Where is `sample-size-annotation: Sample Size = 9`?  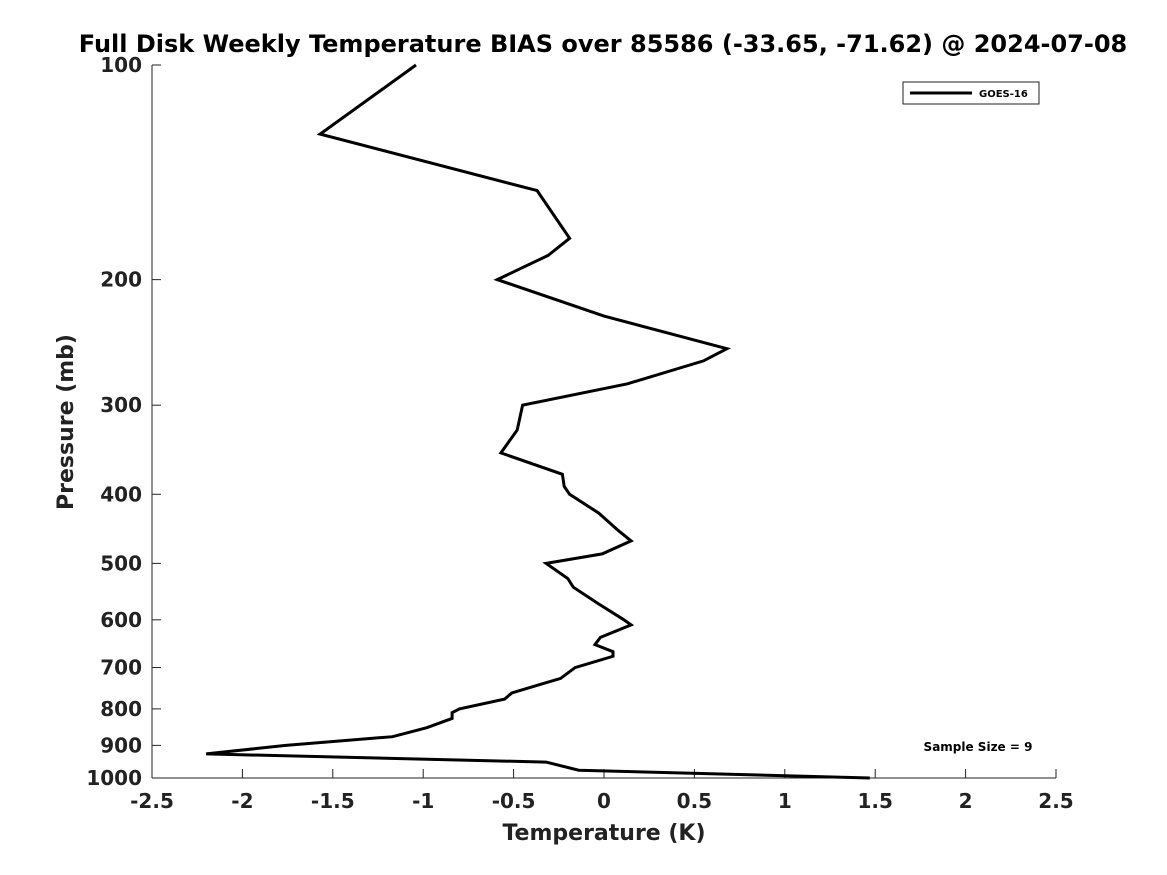
sample-size-annotation: Sample Size = 9 is located at coordinates (978, 747).